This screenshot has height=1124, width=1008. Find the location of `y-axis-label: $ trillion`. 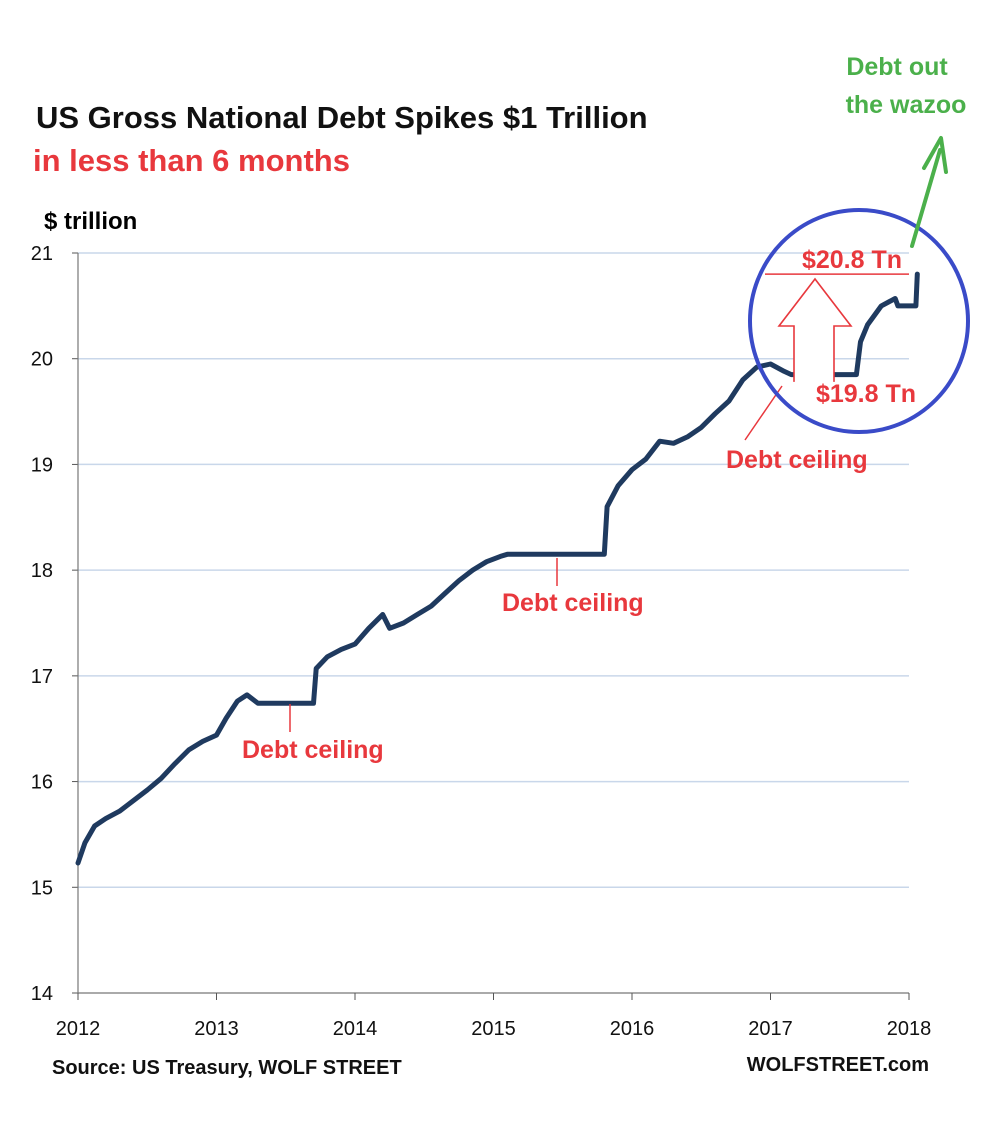

y-axis-label: $ trillion is located at coordinates (90, 221).